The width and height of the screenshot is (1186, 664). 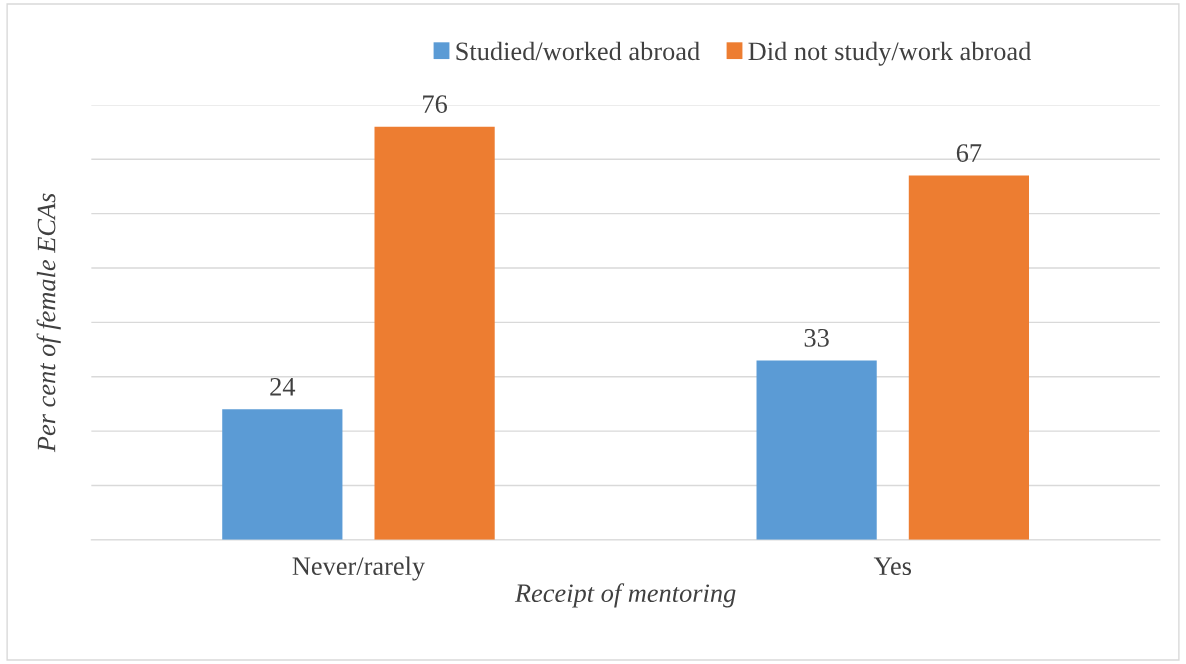 I want to click on legend-label: Studied/worked abroad, so click(x=578, y=51).